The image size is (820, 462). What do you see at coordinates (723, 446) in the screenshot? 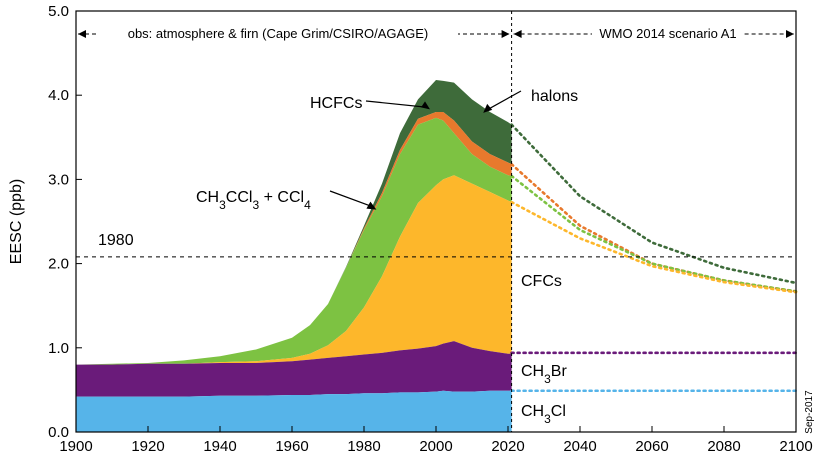
I see `x-tick-label: 2080` at bounding box center [723, 446].